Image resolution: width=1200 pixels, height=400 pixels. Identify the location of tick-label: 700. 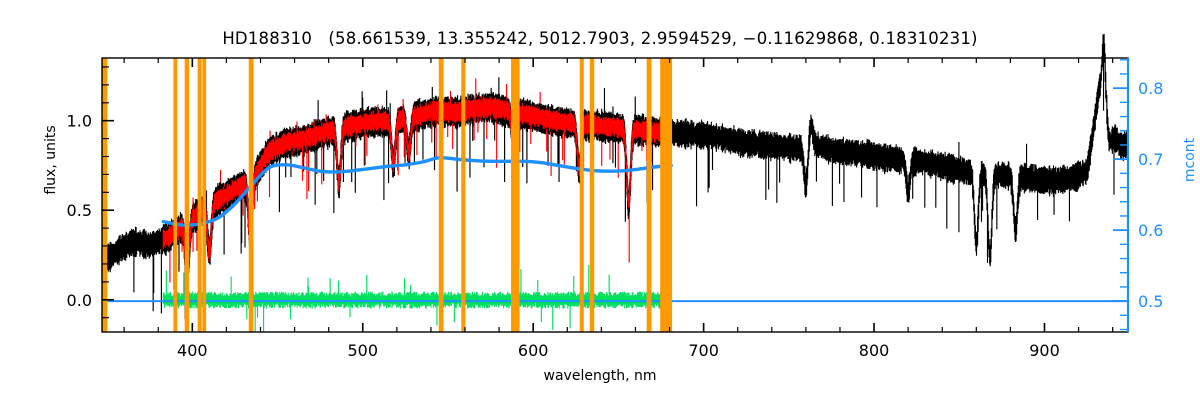
(703, 350).